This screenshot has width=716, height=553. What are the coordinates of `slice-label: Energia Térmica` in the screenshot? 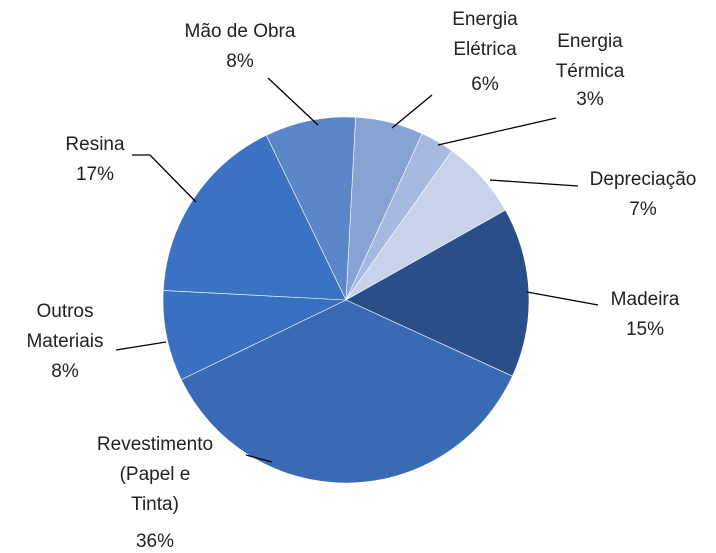 It's located at (590, 56).